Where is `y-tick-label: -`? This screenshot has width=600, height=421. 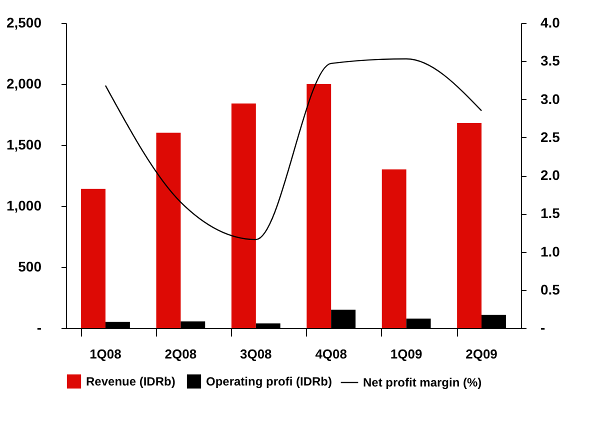 y-tick-label: - is located at coordinates (39, 328).